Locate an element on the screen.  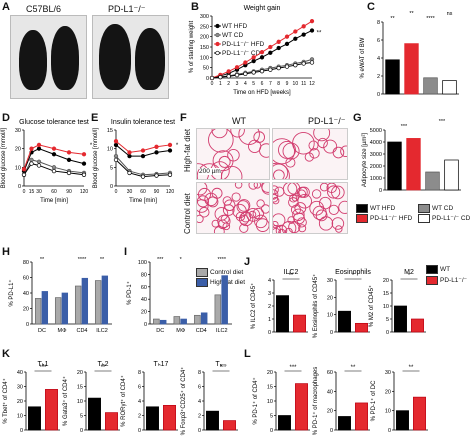
panel-letter-k: K is located at coordinates (6, 354).